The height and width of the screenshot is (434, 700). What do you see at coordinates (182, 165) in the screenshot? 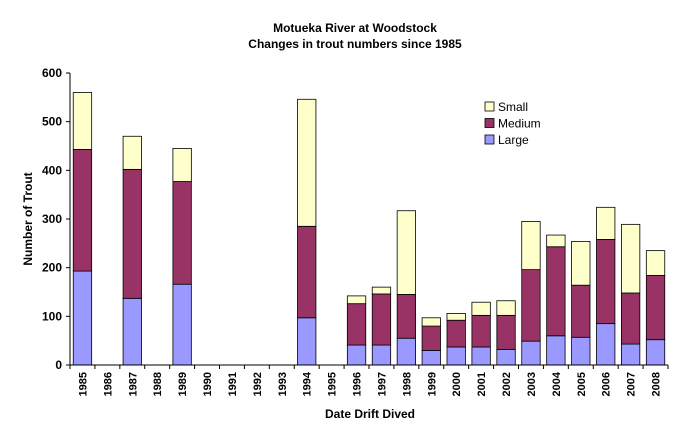
I see `bar-segment-small-1989` at bounding box center [182, 165].